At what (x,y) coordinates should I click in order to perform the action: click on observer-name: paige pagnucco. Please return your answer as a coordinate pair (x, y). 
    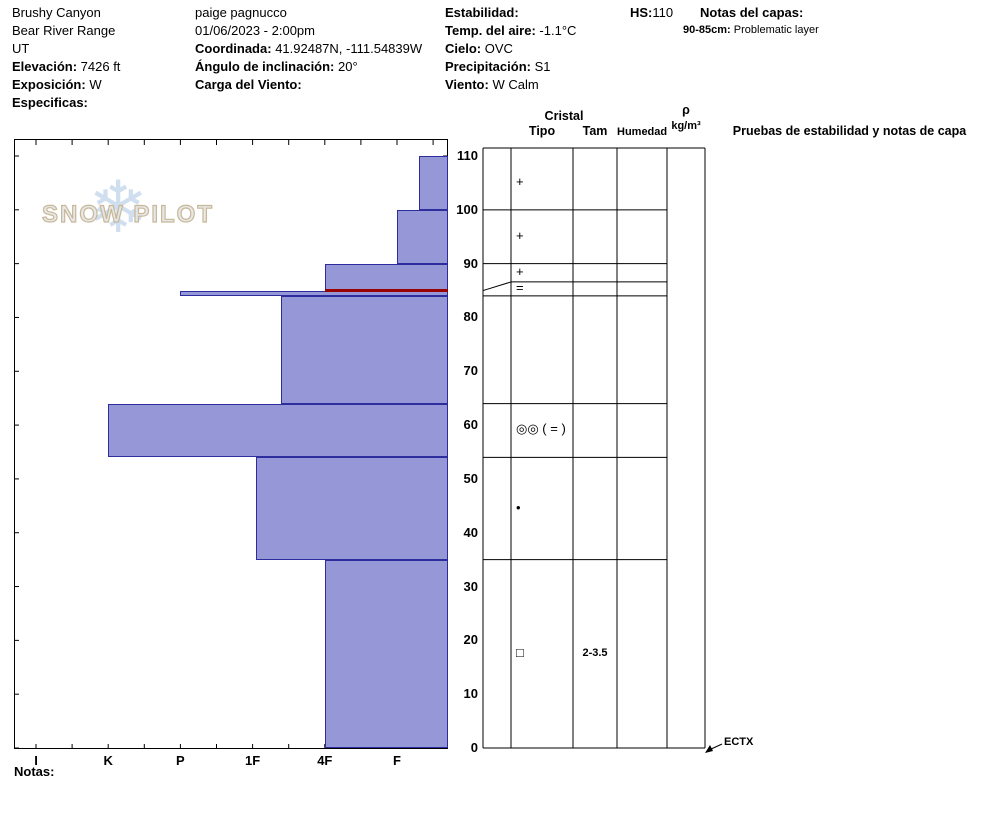
    Looking at the image, I should click on (241, 12).